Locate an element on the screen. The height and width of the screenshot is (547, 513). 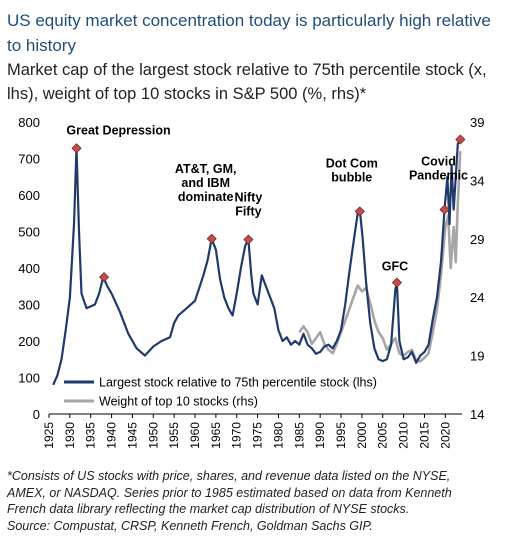
x-tick-label: 2005 is located at coordinates (383, 435).